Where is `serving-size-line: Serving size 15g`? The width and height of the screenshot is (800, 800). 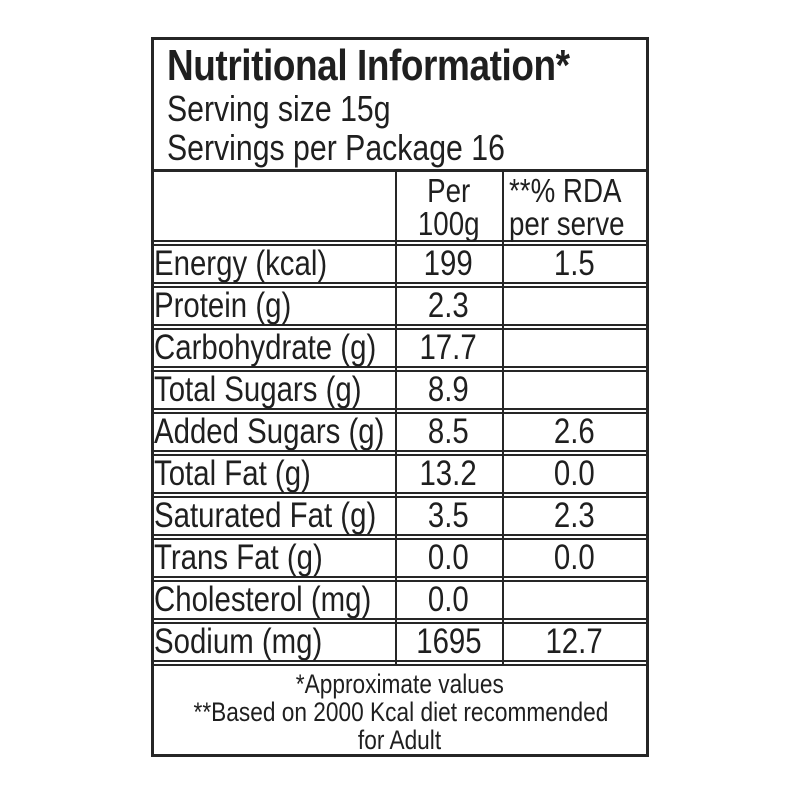 serving-size-line: Serving size 15g is located at coordinates (400, 108).